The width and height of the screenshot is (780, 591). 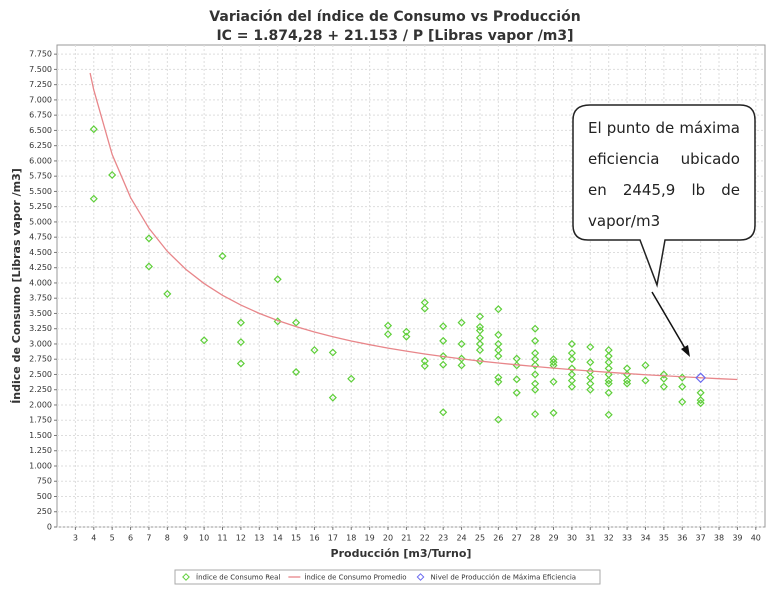 What do you see at coordinates (259, 538) in the screenshot?
I see `x-tick-label: 13` at bounding box center [259, 538].